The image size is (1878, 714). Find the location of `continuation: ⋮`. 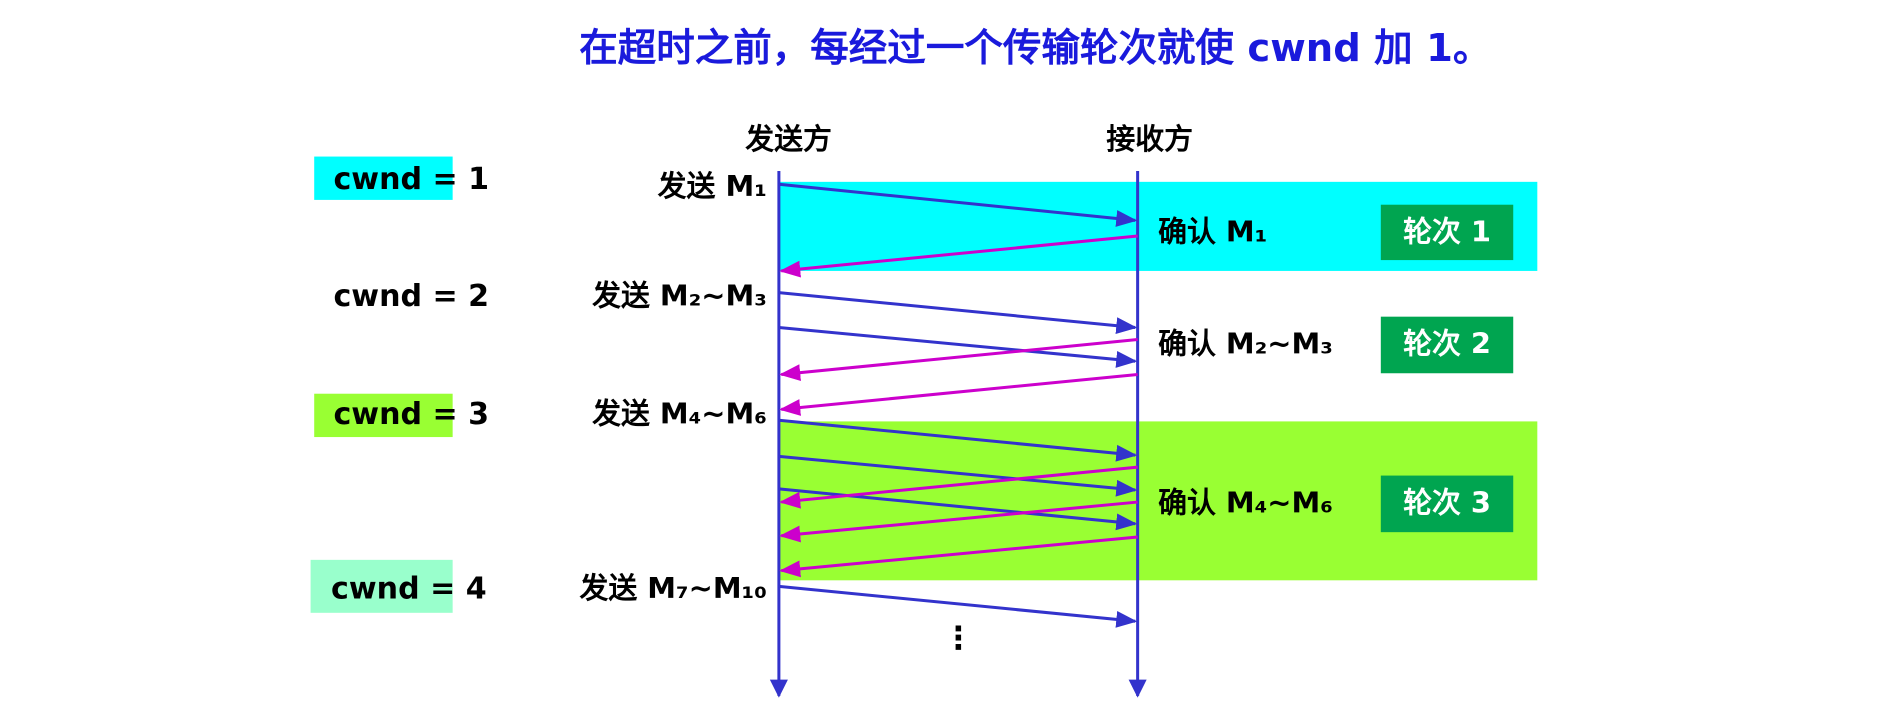

continuation: ⋮ is located at coordinates (958, 638).